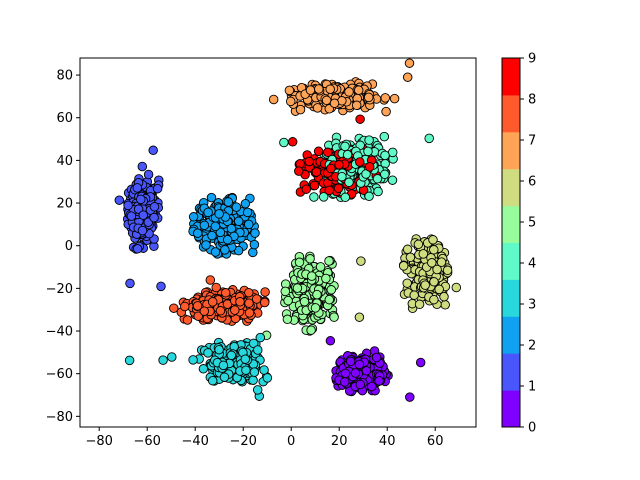  Describe the element at coordinates (532, 428) in the screenshot. I see `colorbar-tick-label: 0` at that location.